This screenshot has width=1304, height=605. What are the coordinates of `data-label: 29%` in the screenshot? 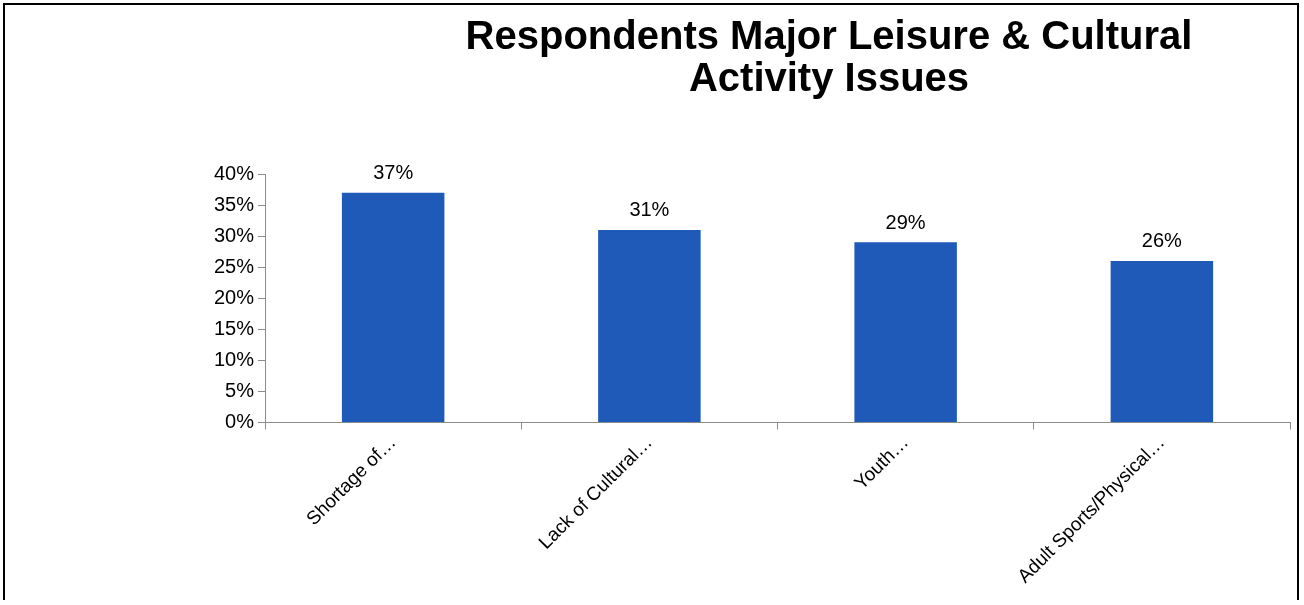 It's located at (905, 221).